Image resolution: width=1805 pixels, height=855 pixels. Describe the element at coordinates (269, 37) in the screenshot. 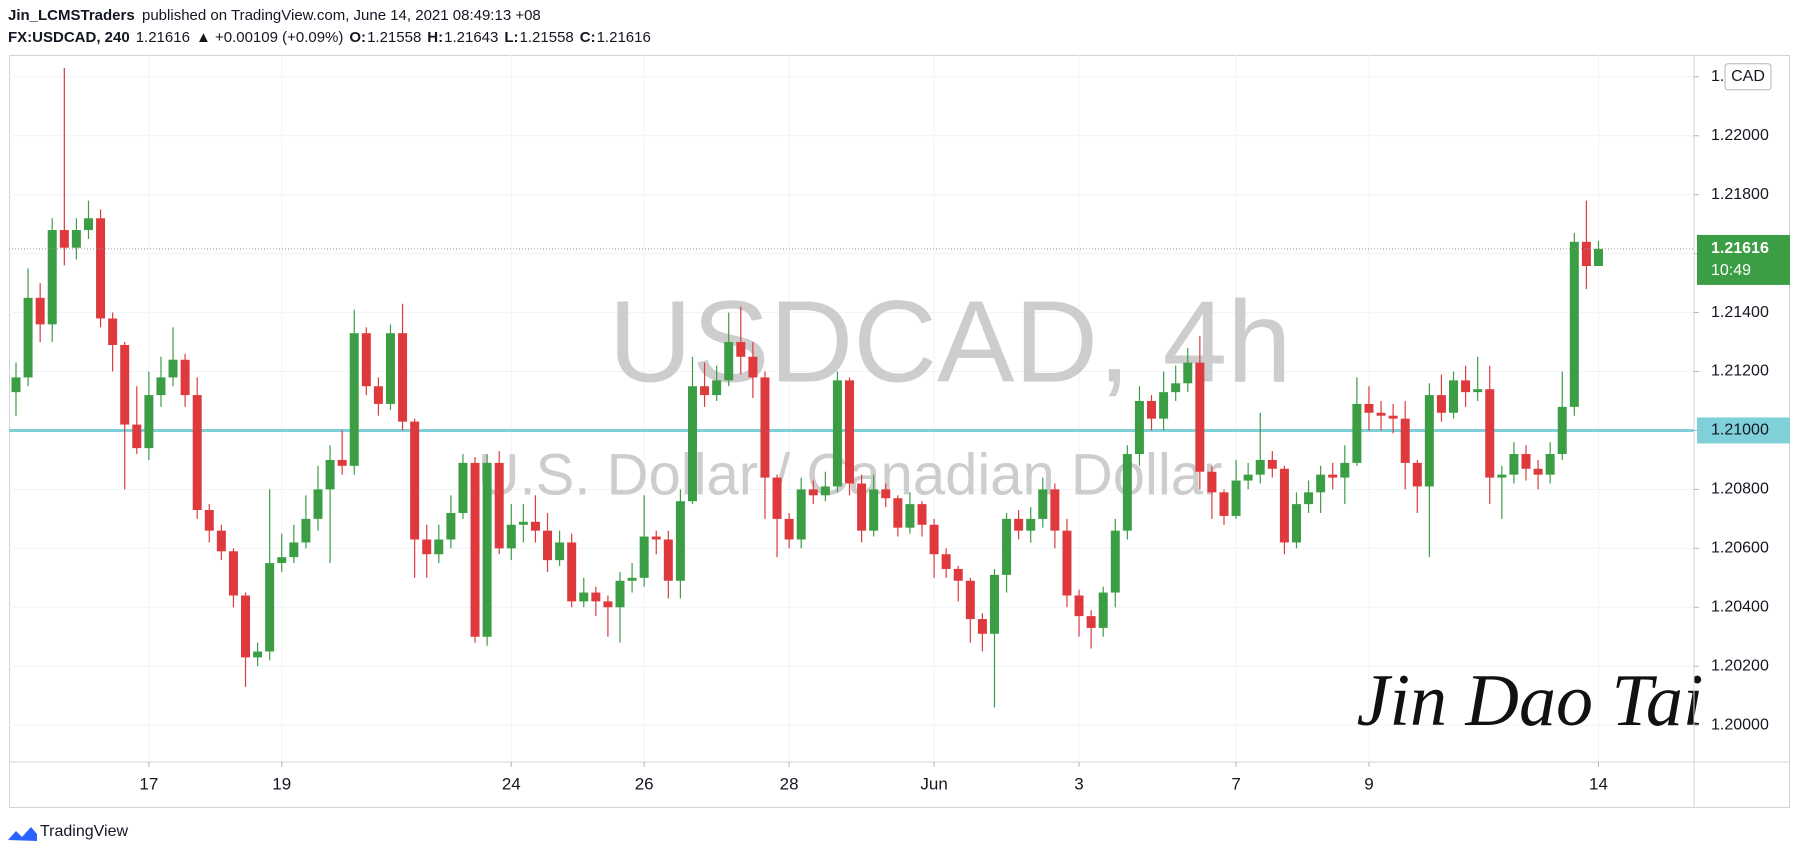

I see `change: ▲ +0.00109 (+0.09%)` at that location.